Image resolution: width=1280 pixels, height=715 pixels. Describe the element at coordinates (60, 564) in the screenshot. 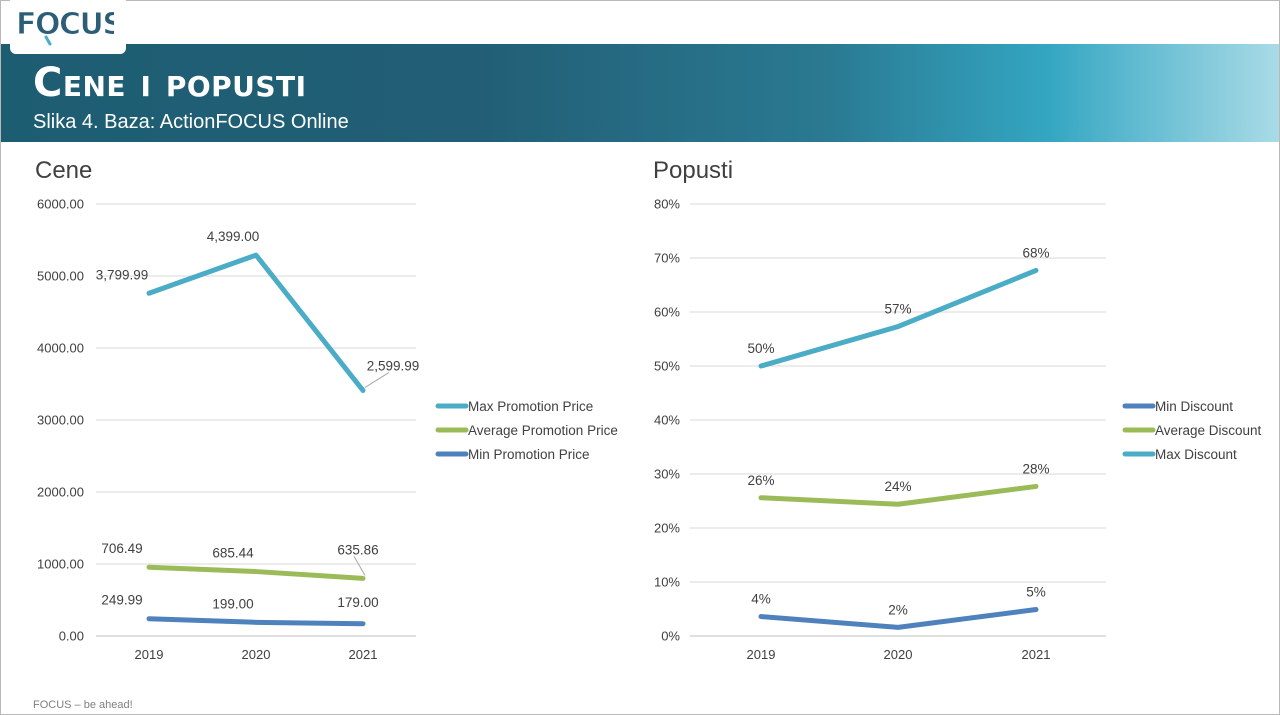

I see `y-tick-label: 1000.00` at that location.